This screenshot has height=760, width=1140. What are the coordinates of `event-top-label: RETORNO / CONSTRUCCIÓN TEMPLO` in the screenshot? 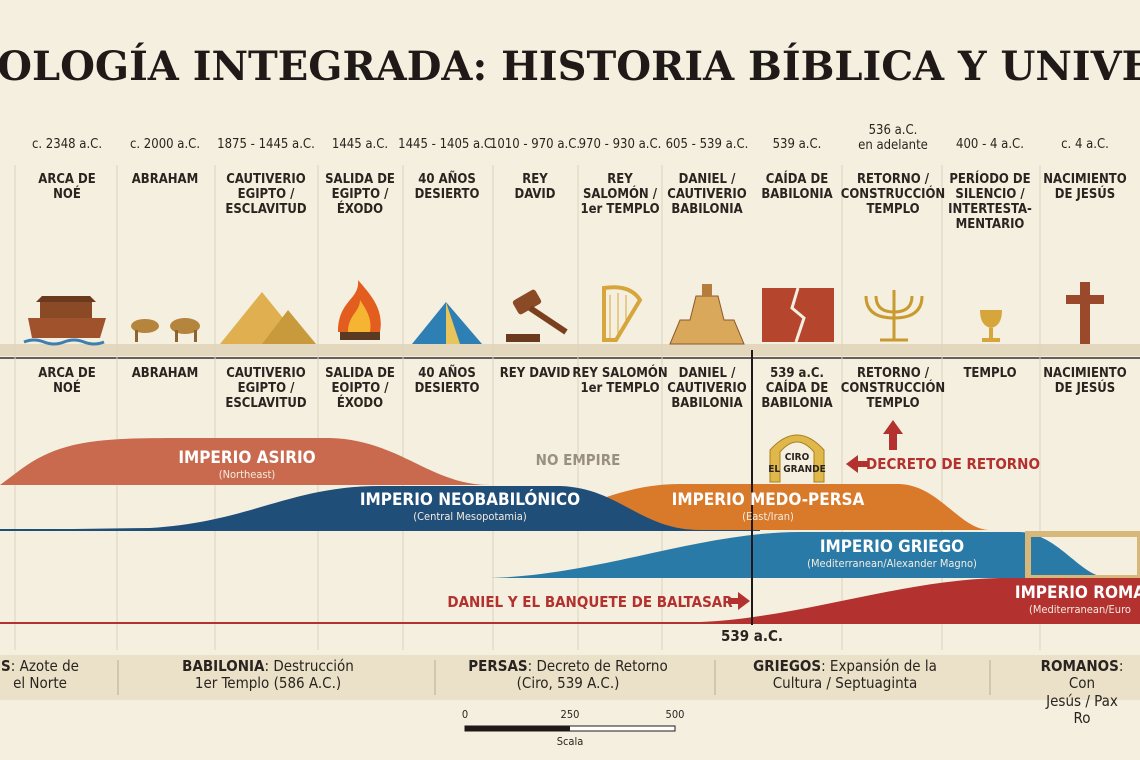 It's located at (893, 194).